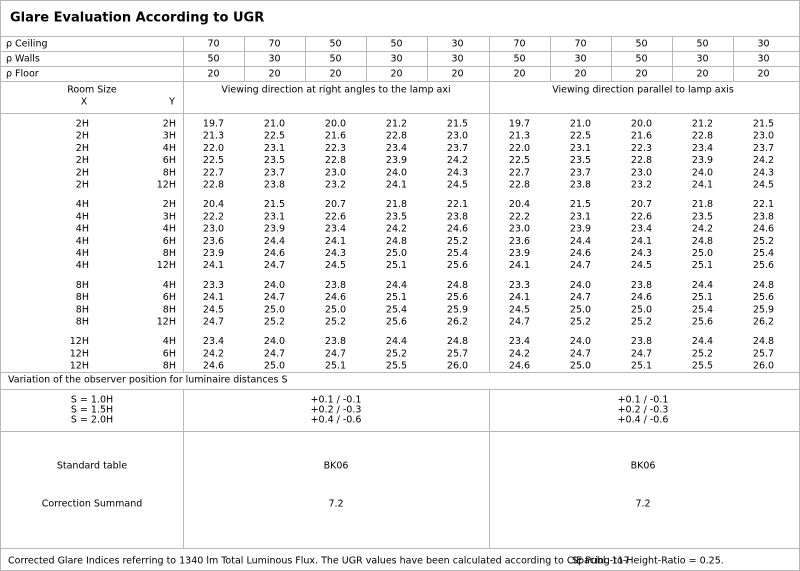 Image resolution: width=800 pixels, height=571 pixels. Describe the element at coordinates (580, 216) in the screenshot. I see `ugr-value: 23.1` at that location.